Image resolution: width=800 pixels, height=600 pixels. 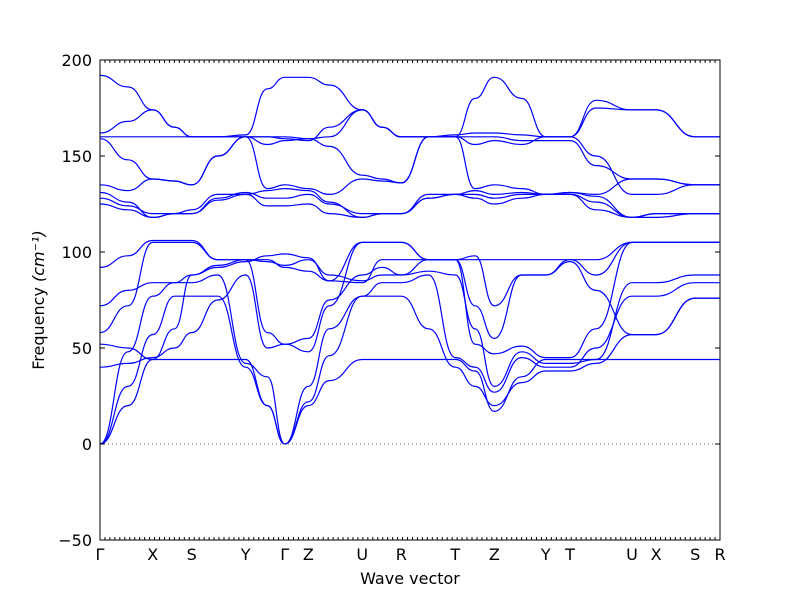 I want to click on y-axis-label-text: Frequency, so click(x=38, y=328).